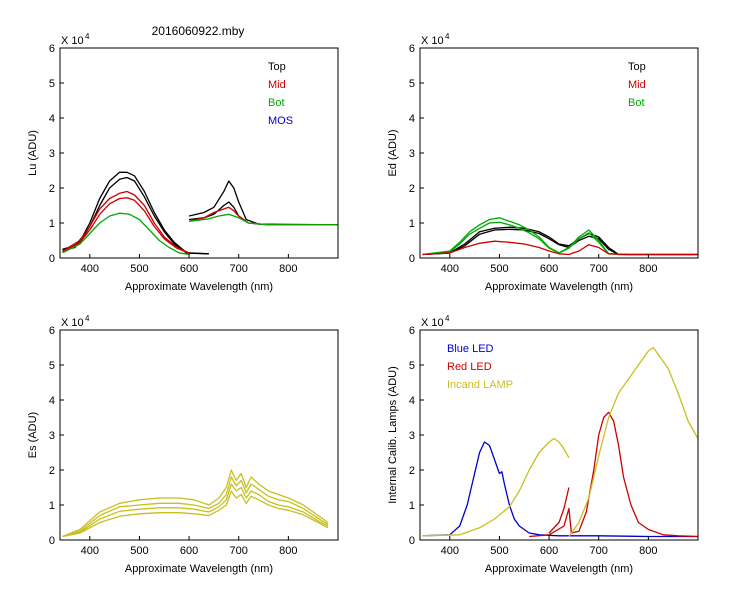  I want to click on legend-entry-mid: Mid, so click(277, 85).